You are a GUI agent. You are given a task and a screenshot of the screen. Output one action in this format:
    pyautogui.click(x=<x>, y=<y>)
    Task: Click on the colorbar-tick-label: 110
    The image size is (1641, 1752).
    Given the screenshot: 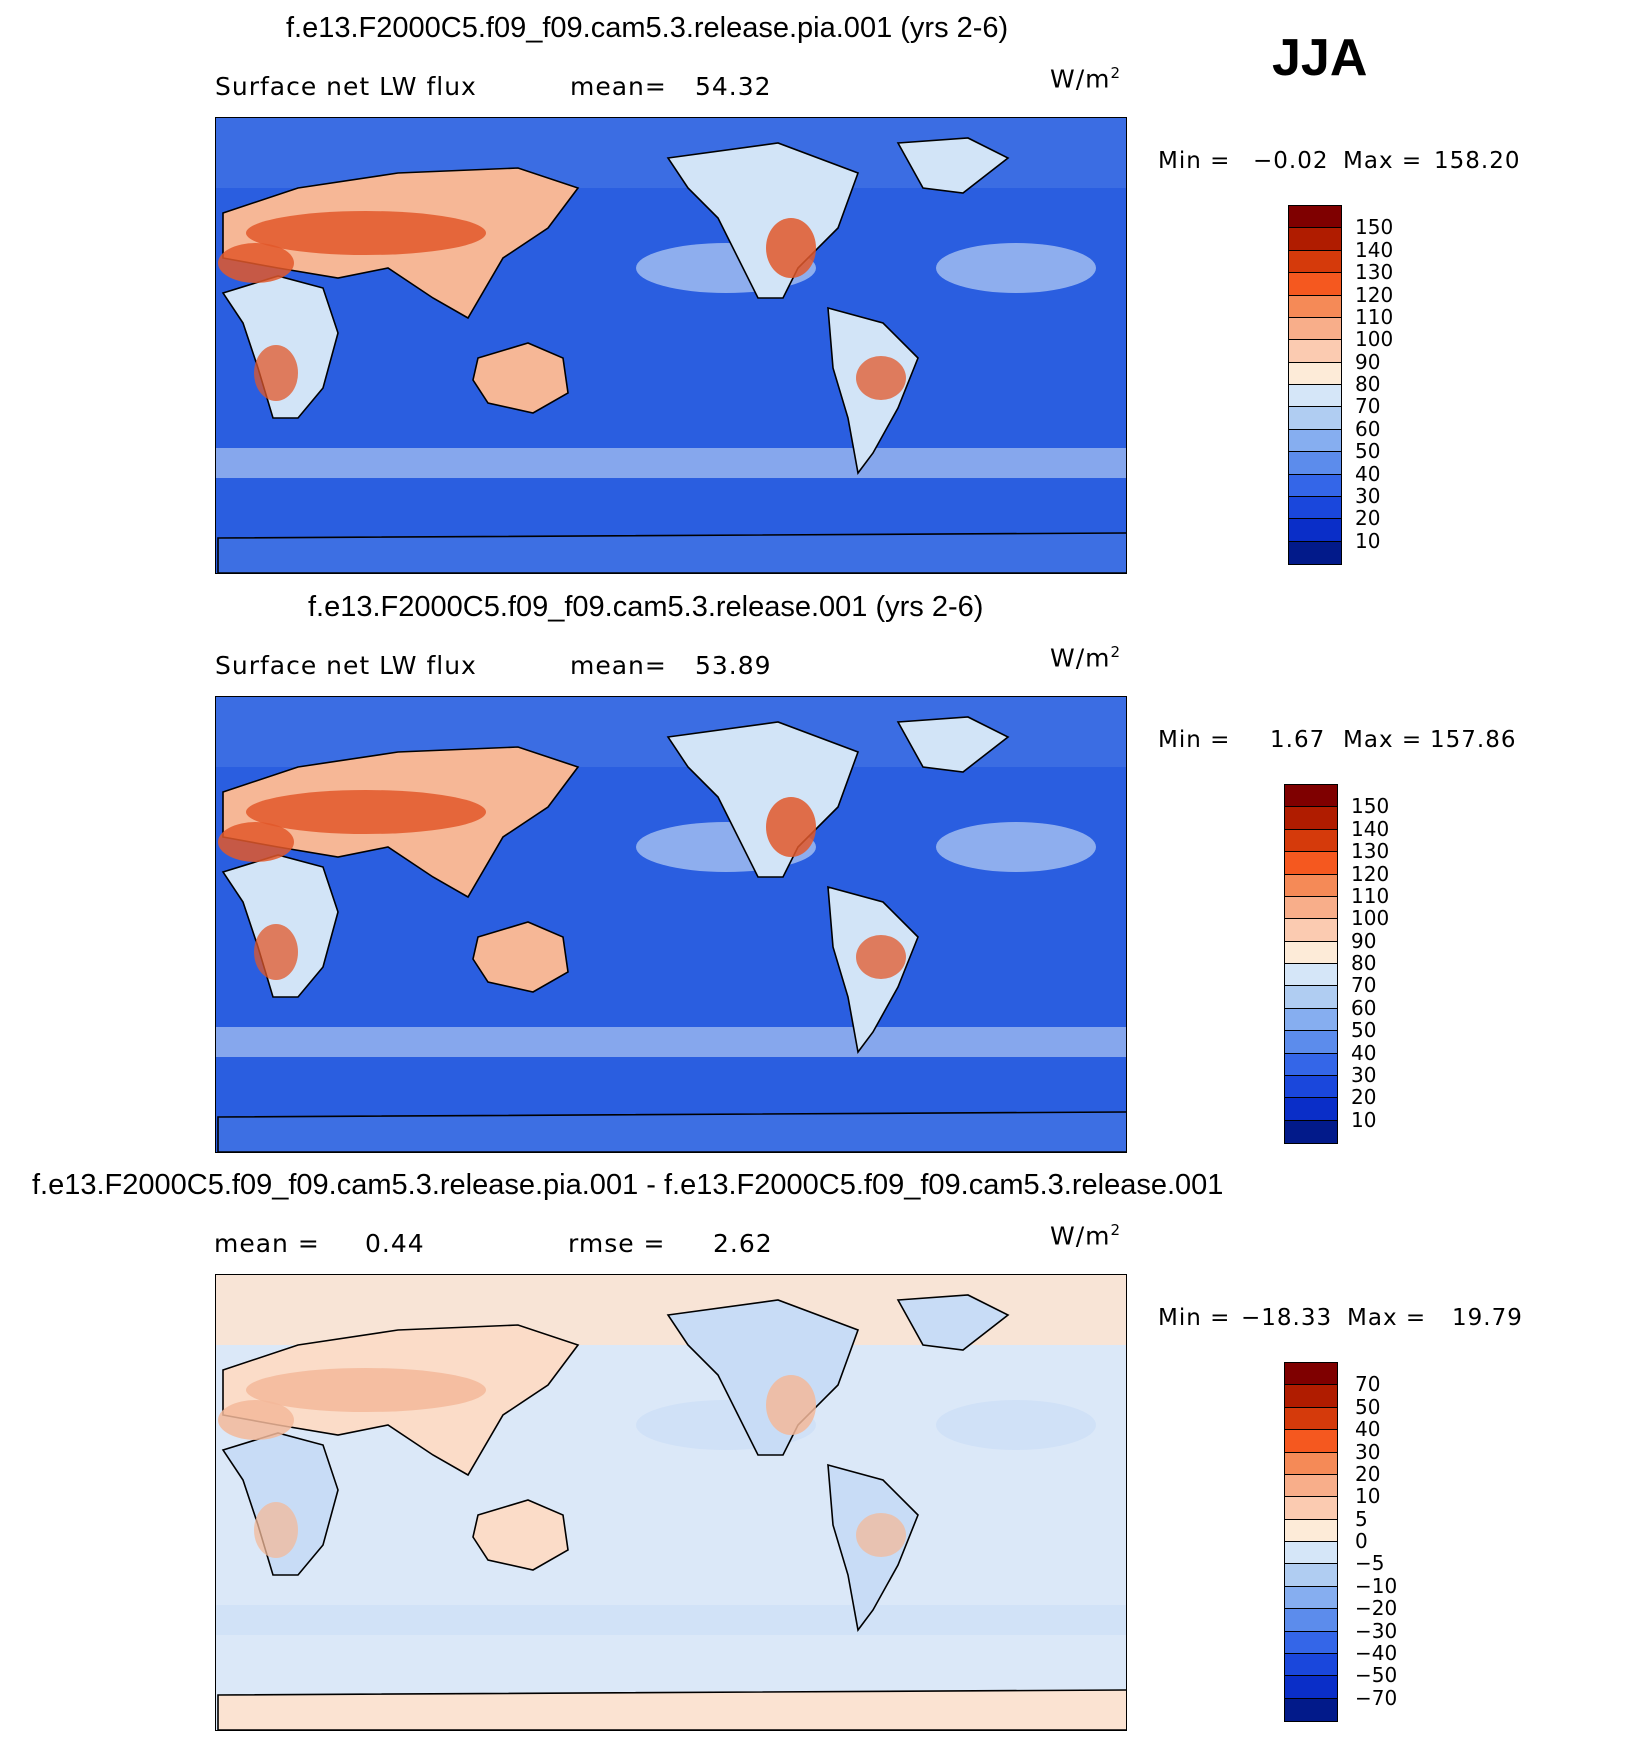 What is the action you would take?
    pyautogui.click(x=1374, y=316)
    